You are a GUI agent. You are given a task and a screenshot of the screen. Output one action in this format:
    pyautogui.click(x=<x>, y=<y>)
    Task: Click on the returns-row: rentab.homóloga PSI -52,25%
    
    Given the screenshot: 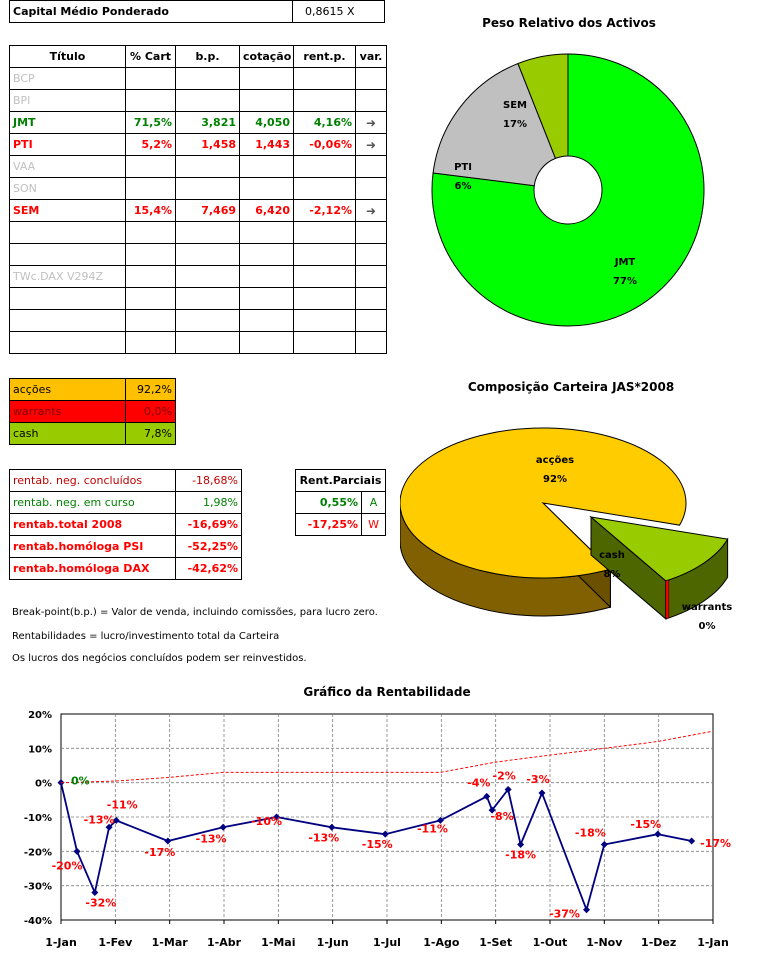 What is the action you would take?
    pyautogui.click(x=125, y=546)
    